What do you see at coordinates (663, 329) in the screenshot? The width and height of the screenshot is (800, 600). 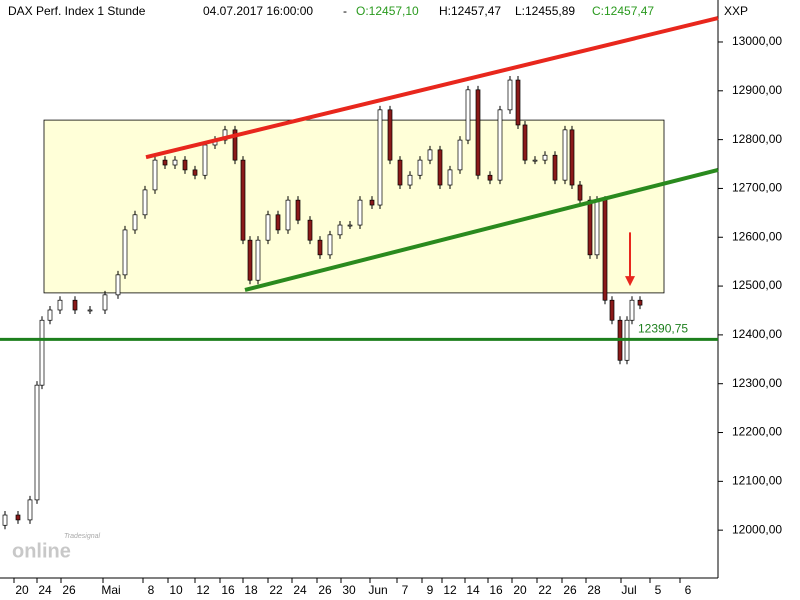 I see `support-label: 12390,75` at bounding box center [663, 329].